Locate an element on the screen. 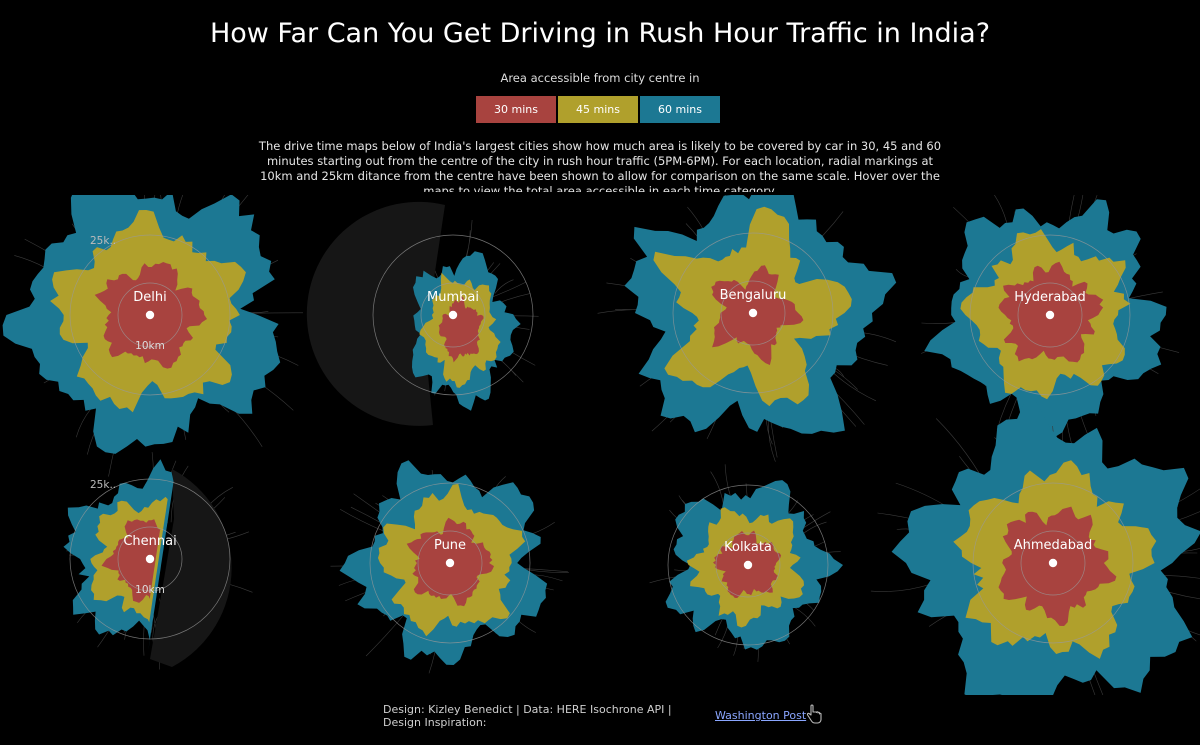  city-map-hyderabad: Hyderabad is located at coordinates (1050, 323).